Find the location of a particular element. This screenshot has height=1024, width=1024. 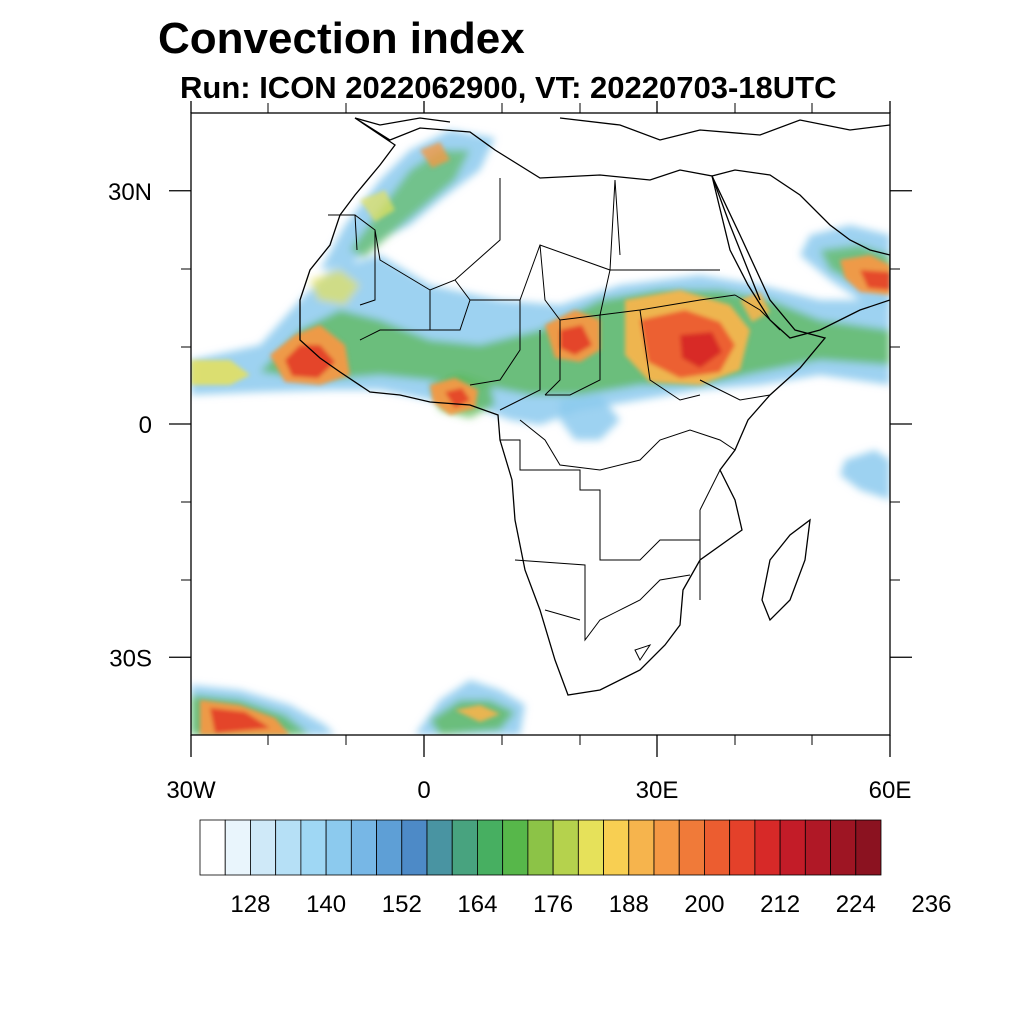

lat-tick-label: 30N is located at coordinates (130, 192).